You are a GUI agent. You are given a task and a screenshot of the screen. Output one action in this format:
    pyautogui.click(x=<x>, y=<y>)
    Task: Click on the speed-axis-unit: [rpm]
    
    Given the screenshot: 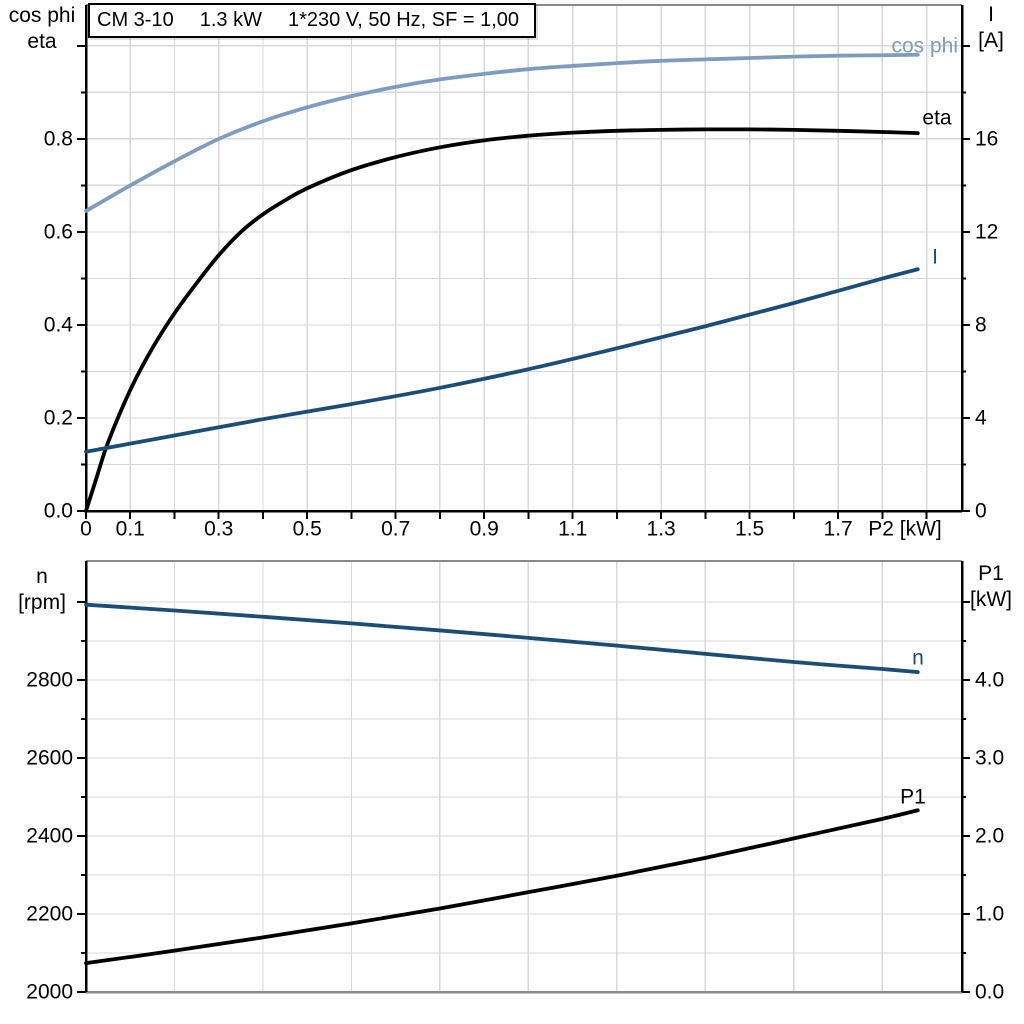 What is the action you would take?
    pyautogui.click(x=42, y=602)
    